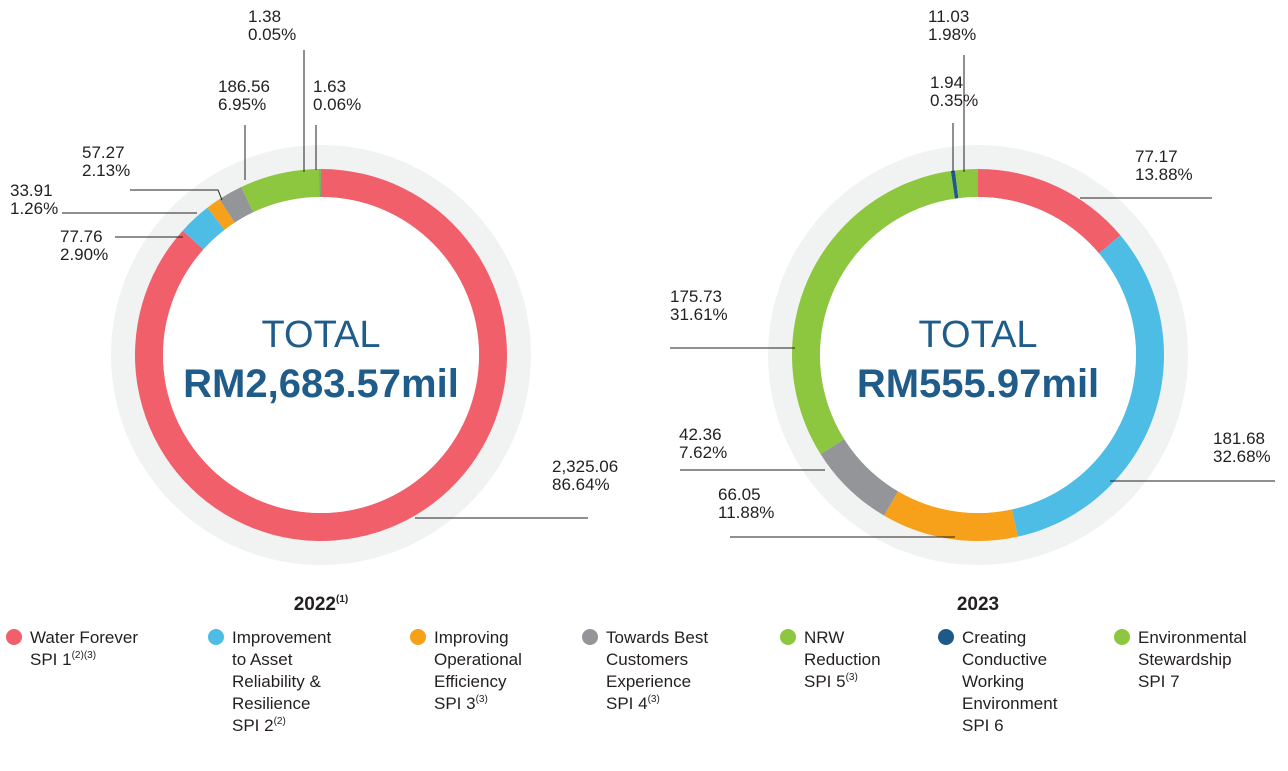  I want to click on legend-spi-name: SPI 6, so click(983, 725).